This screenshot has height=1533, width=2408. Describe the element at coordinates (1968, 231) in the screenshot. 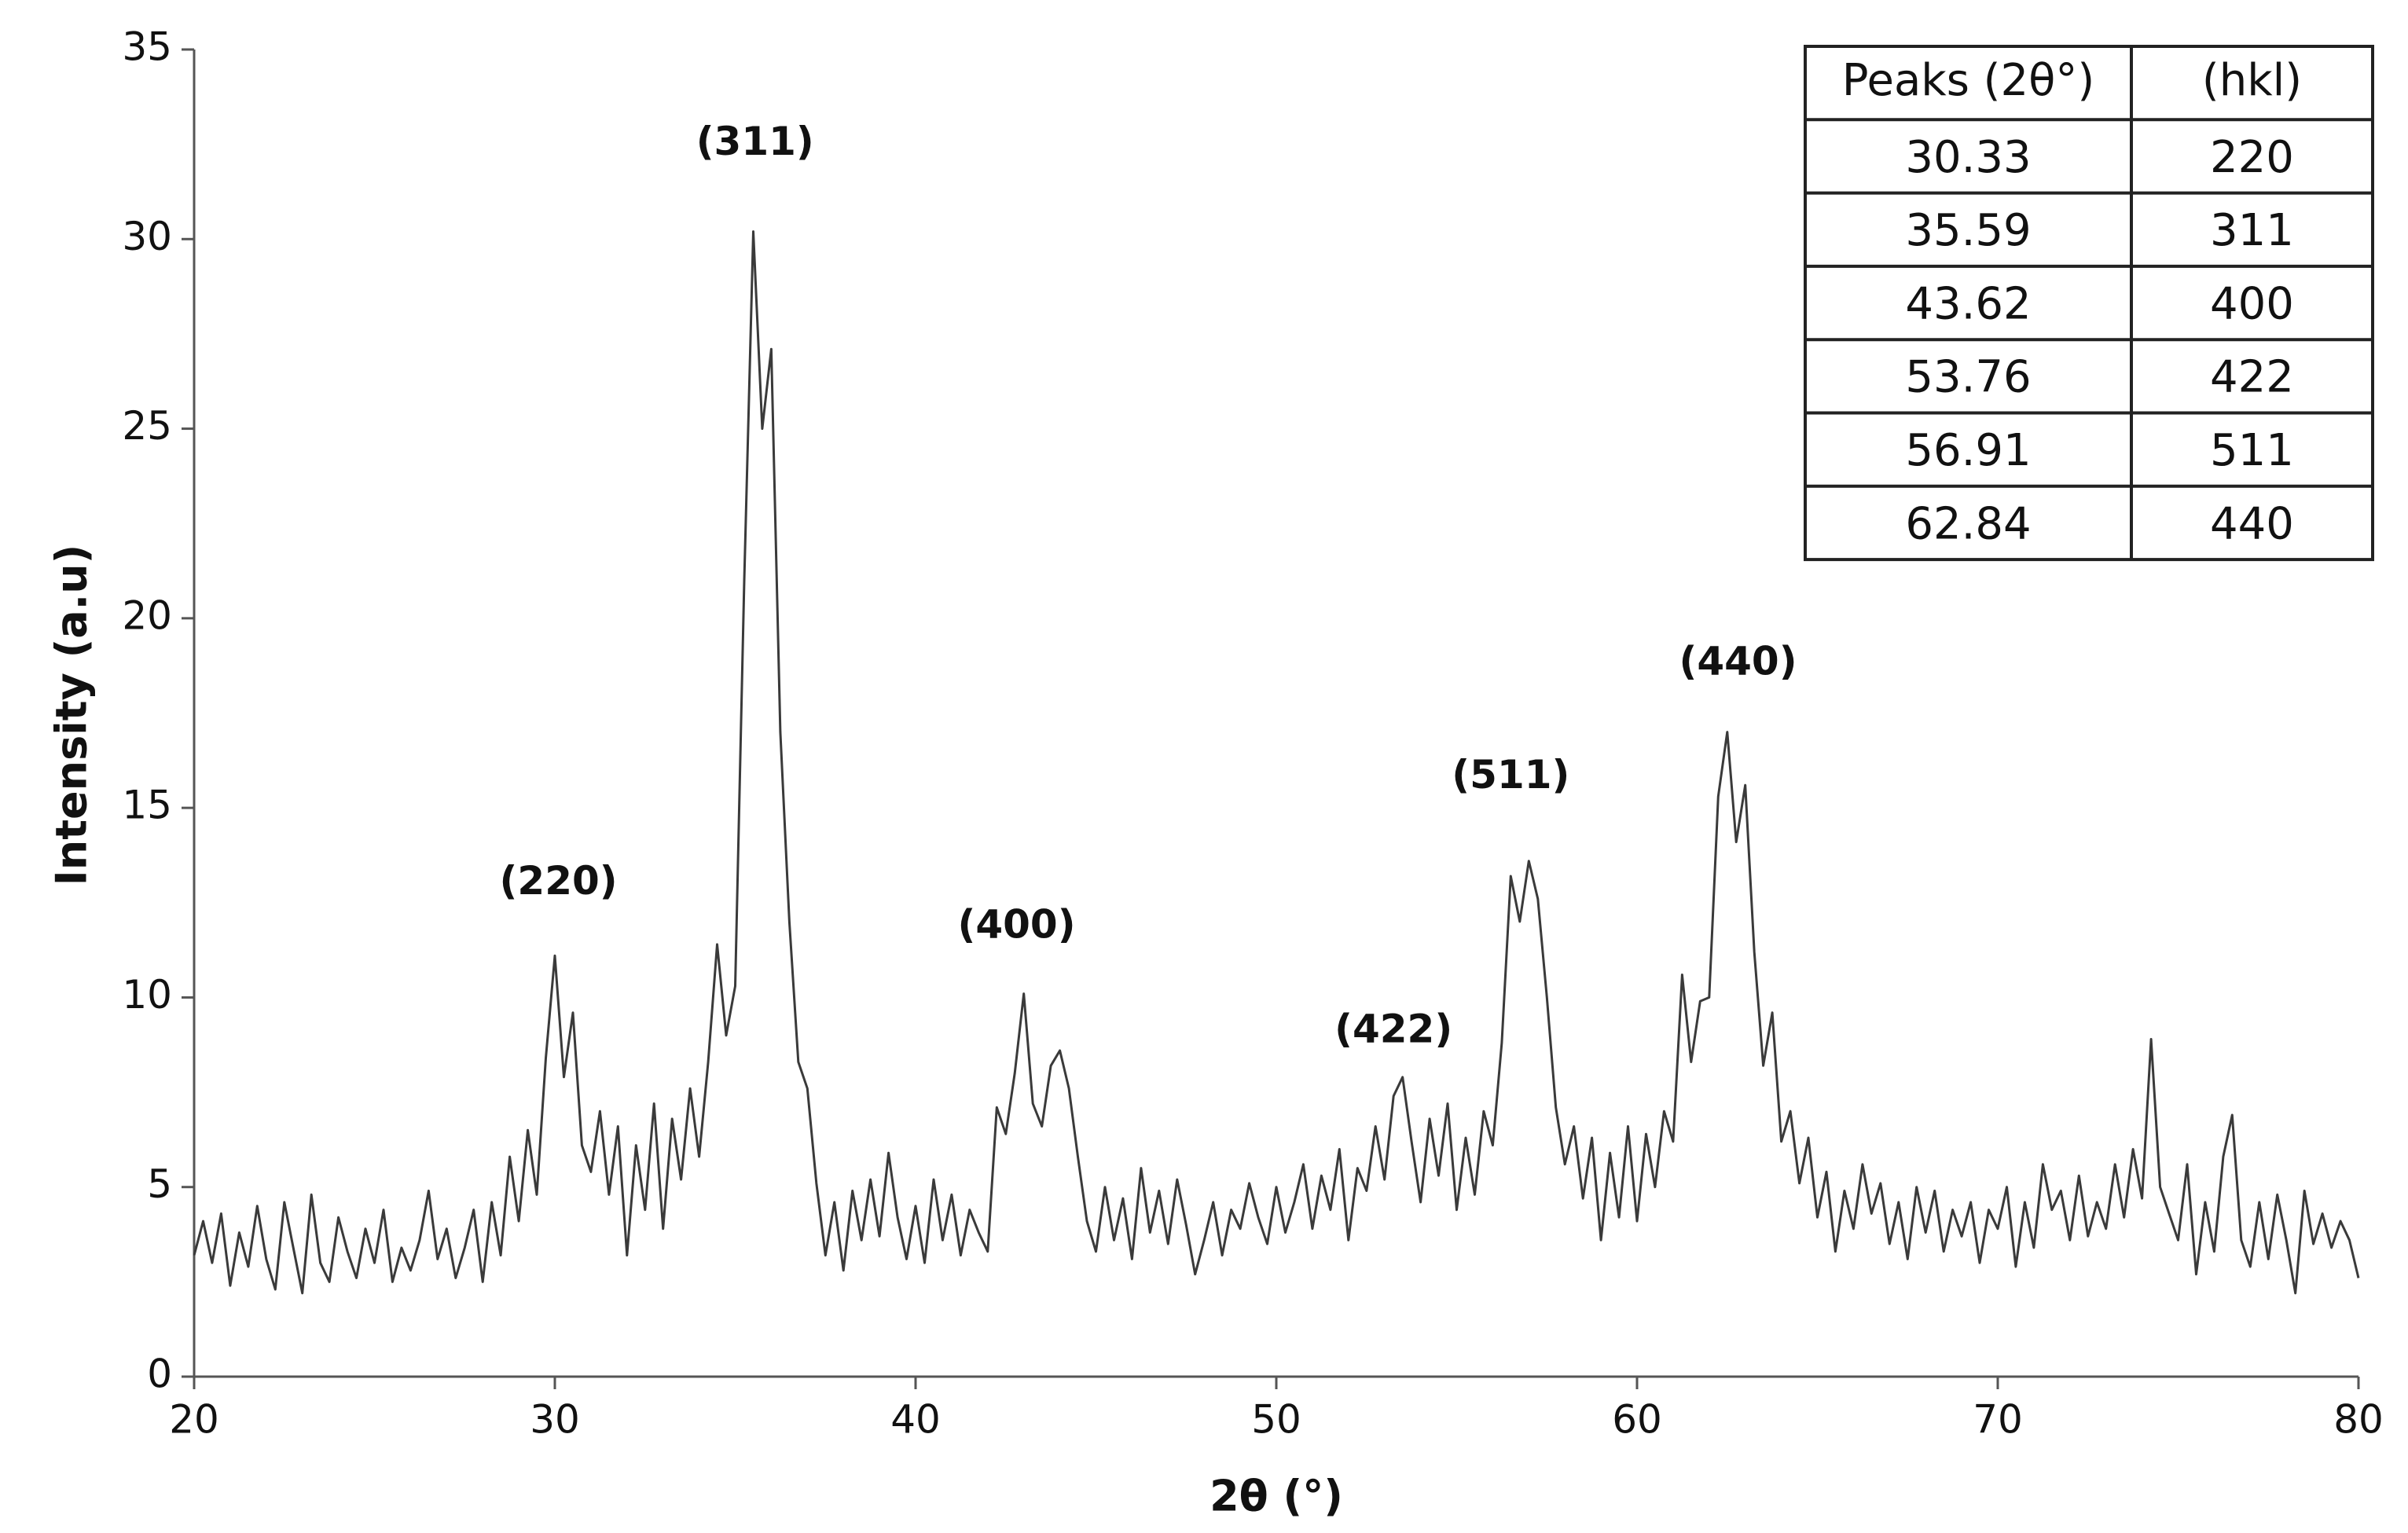

I see `table-cell: 35.59` at that location.